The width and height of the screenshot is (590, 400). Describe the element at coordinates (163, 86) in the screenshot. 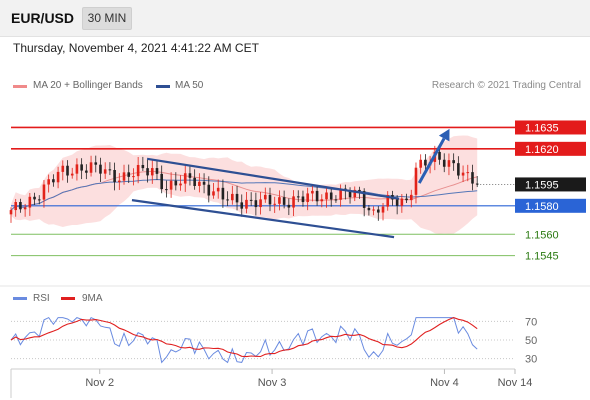

I see `ma50-legend-swatch` at that location.